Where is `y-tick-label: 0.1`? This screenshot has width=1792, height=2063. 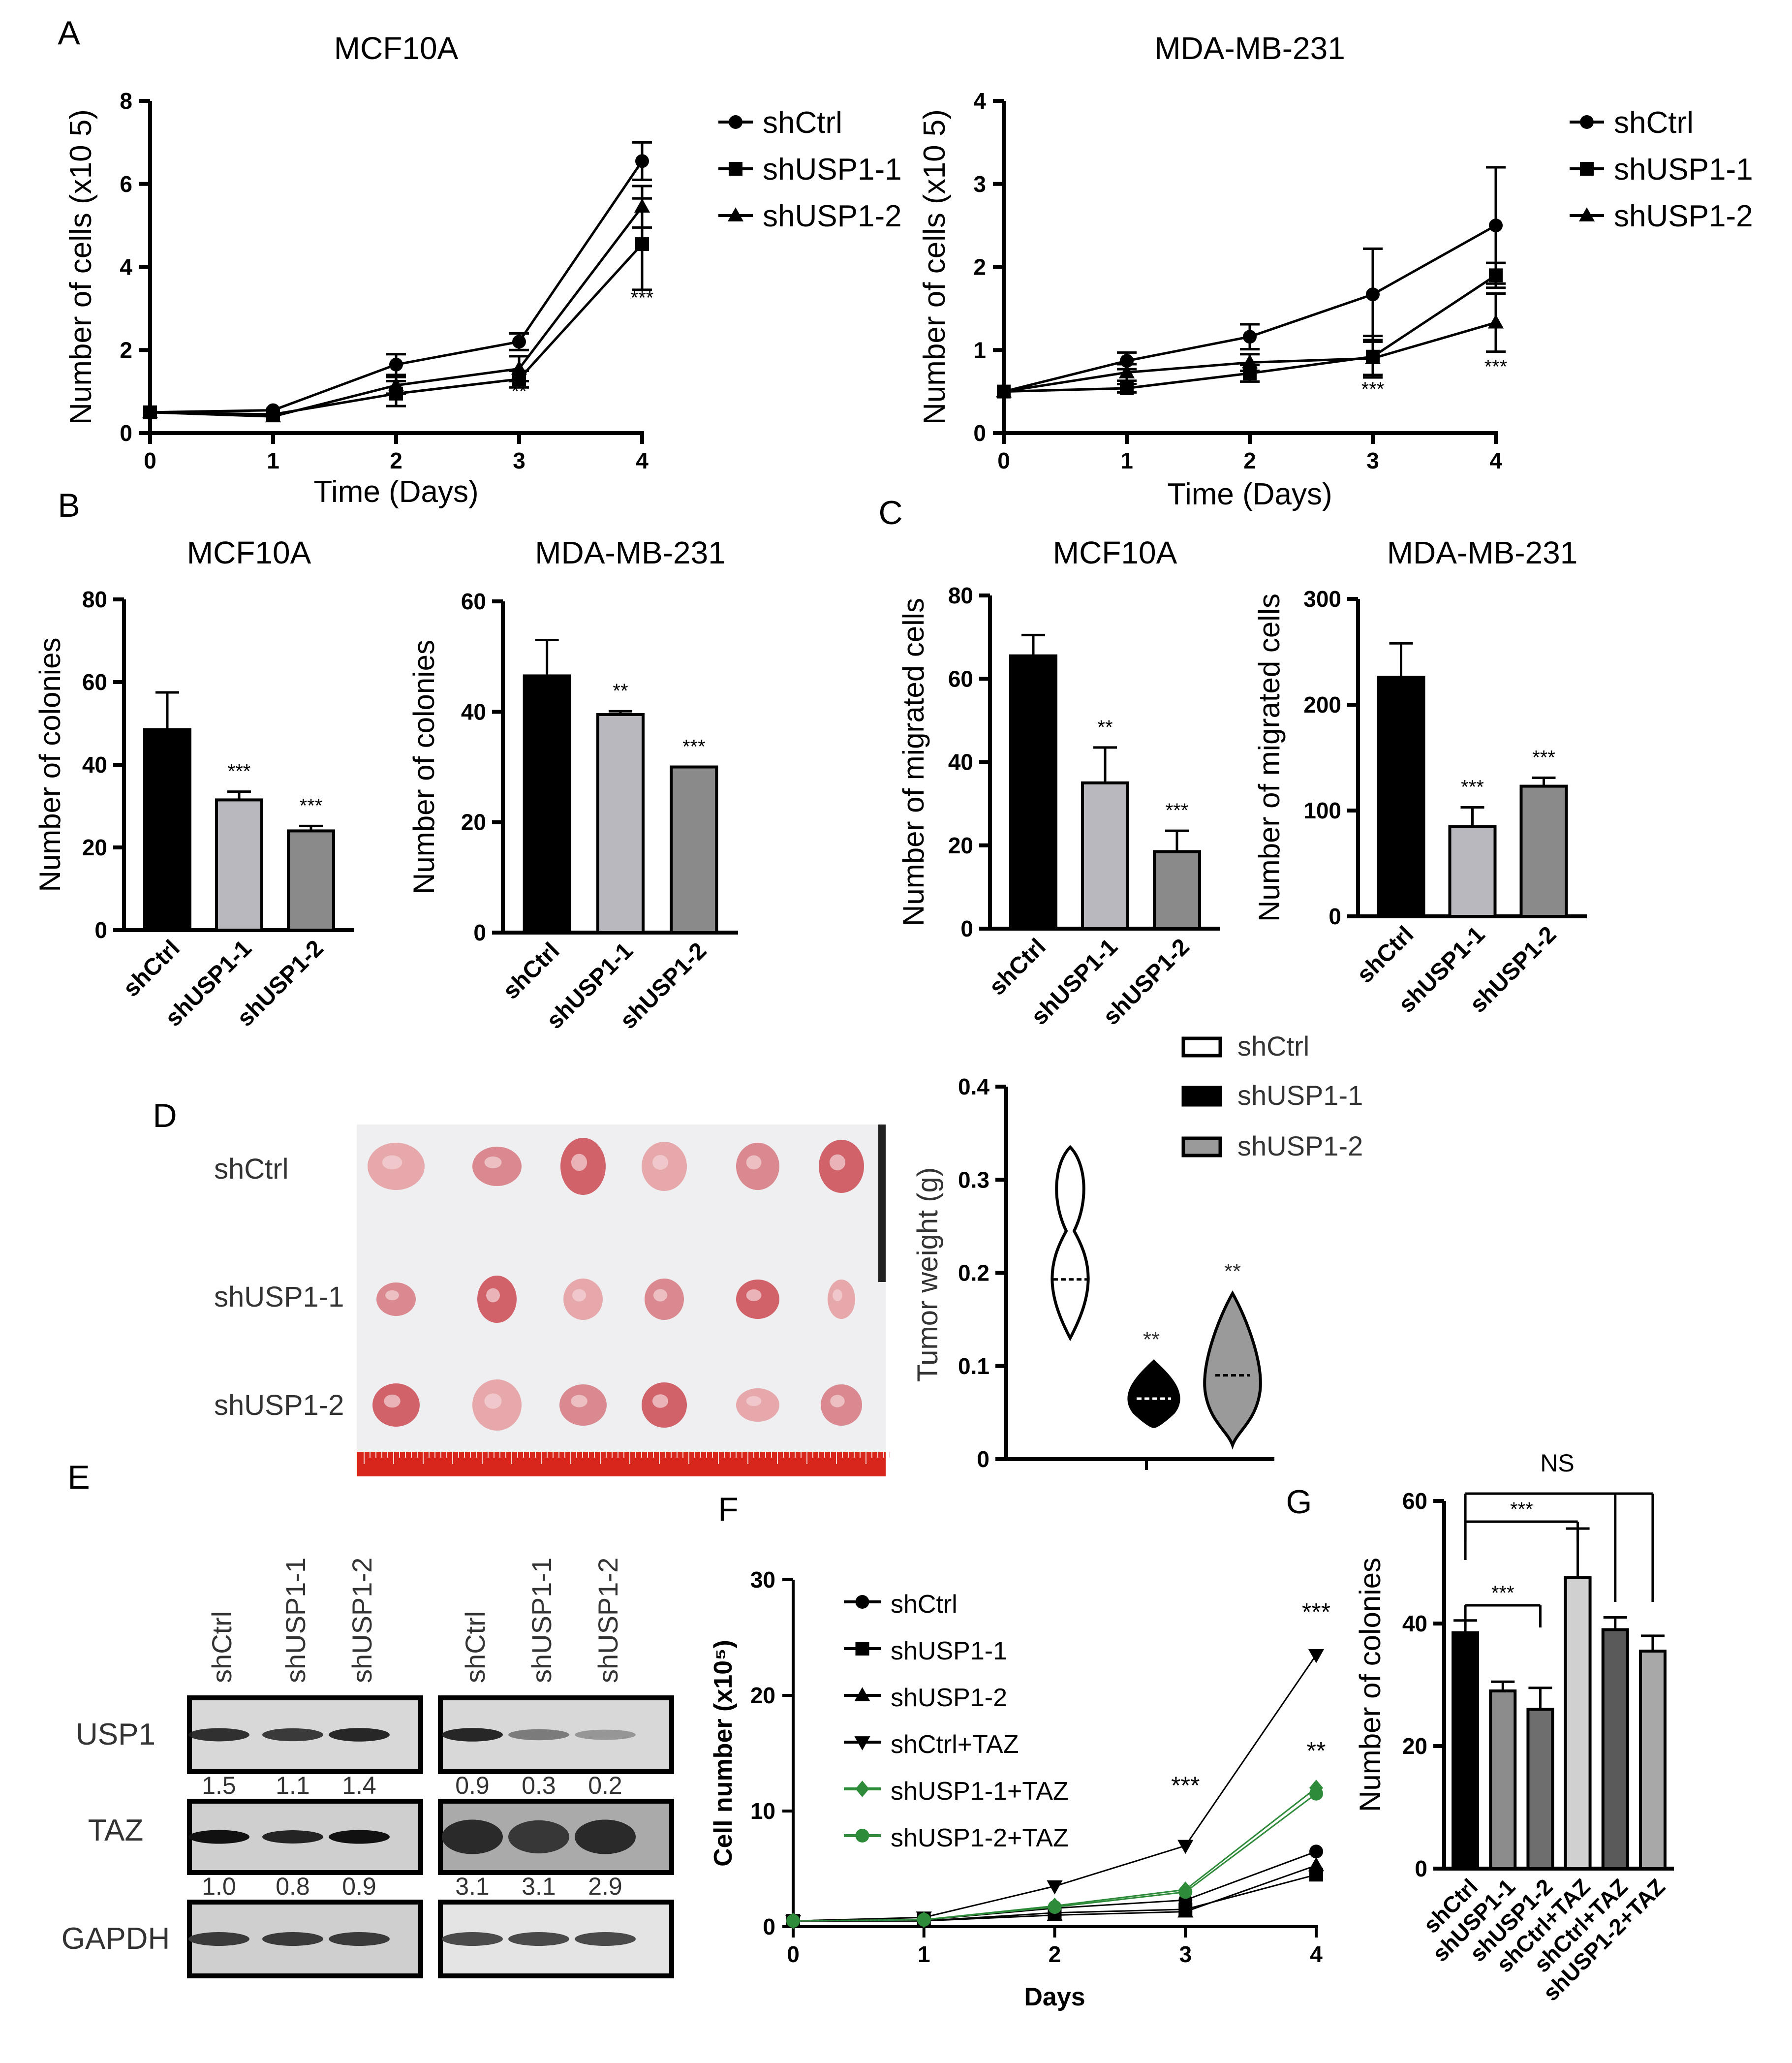
y-tick-label: 0.1 is located at coordinates (974, 1366).